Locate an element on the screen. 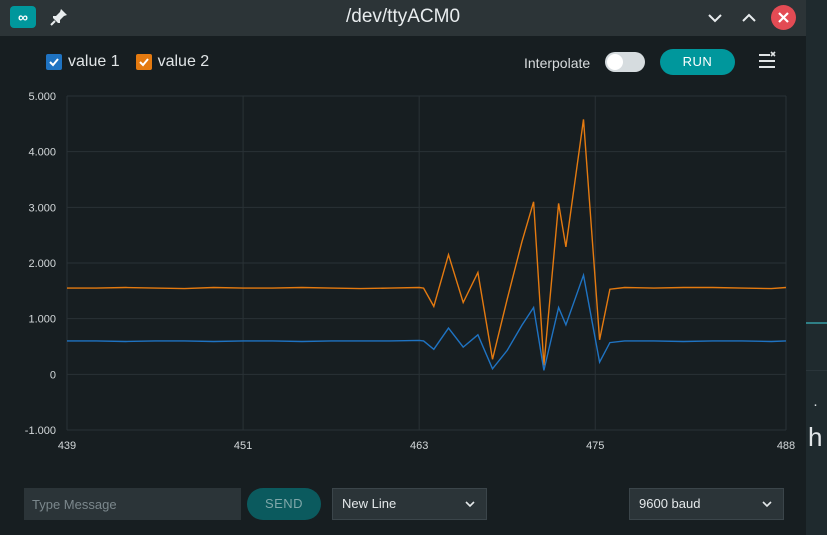 This screenshot has height=535, width=827. interpolate-label: Interpolate is located at coordinates (557, 63).